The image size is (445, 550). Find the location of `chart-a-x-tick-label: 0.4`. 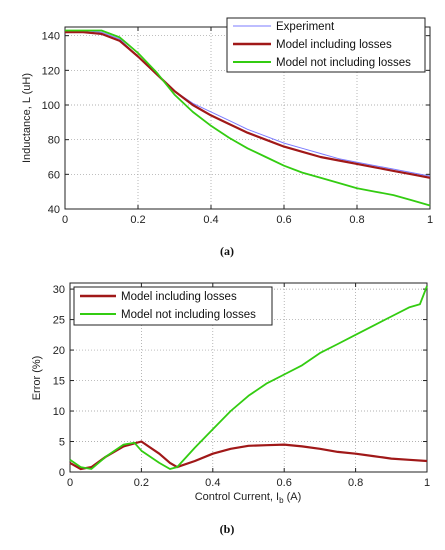

chart-a-x-tick-label: 0.4 is located at coordinates (210, 220).